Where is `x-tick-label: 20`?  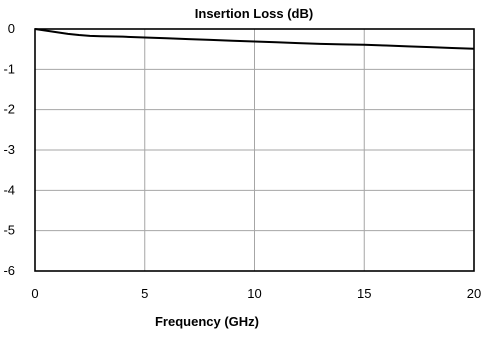
x-tick-label: 20 is located at coordinates (474, 293).